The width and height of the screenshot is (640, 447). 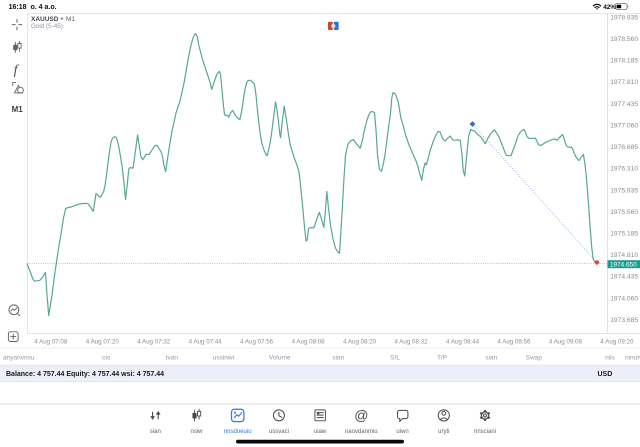 I want to click on svg-text: 1976.310, so click(x=624, y=169).